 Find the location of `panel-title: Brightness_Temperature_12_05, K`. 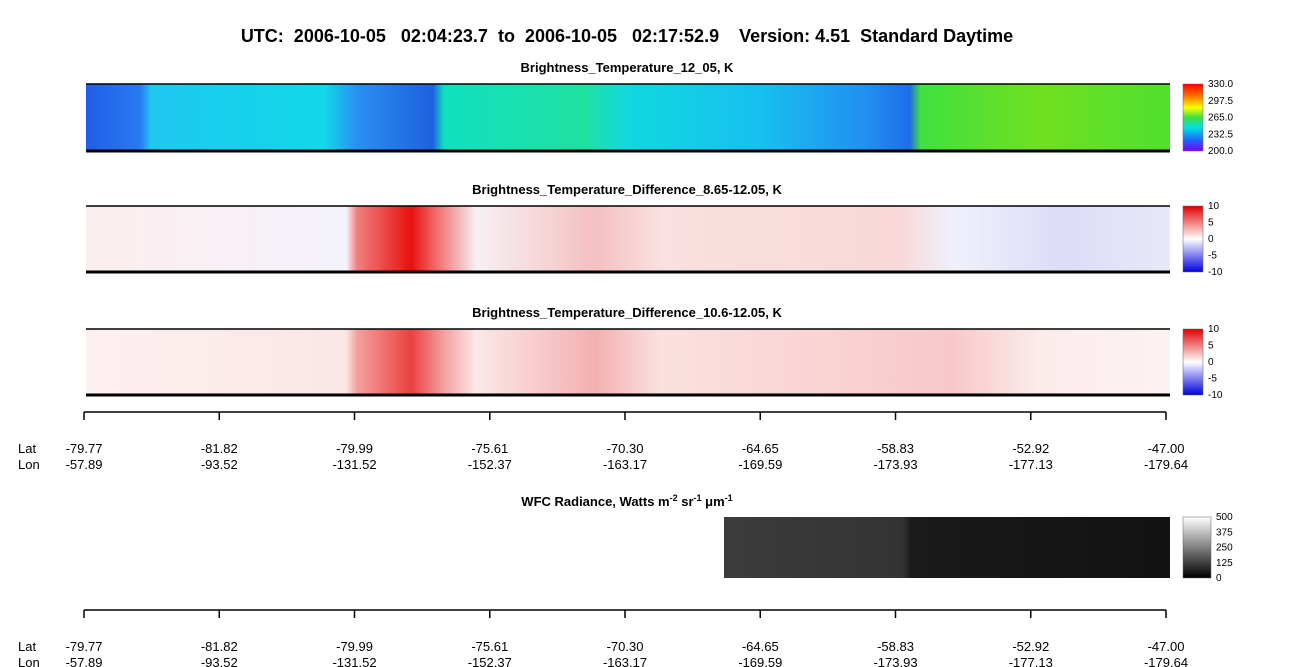

panel-title: Brightness_Temperature_12_05, K is located at coordinates (628, 67).